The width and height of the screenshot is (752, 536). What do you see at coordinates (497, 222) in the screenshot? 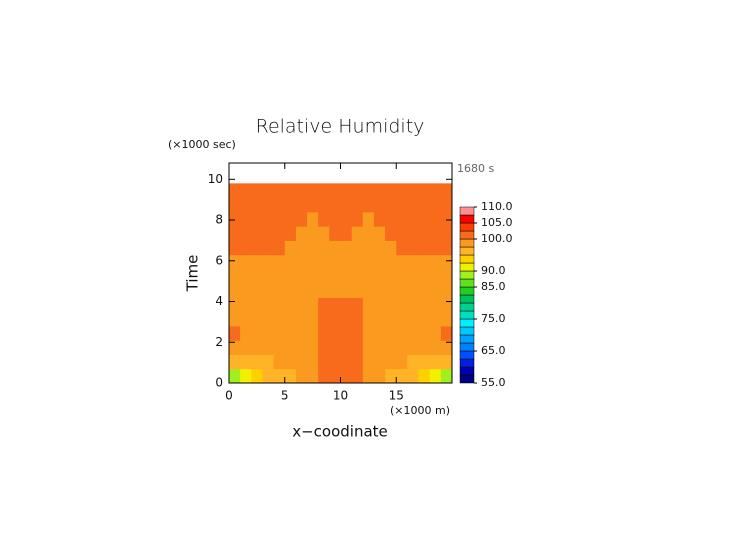
I see `colorbar-label: 105.0` at bounding box center [497, 222].